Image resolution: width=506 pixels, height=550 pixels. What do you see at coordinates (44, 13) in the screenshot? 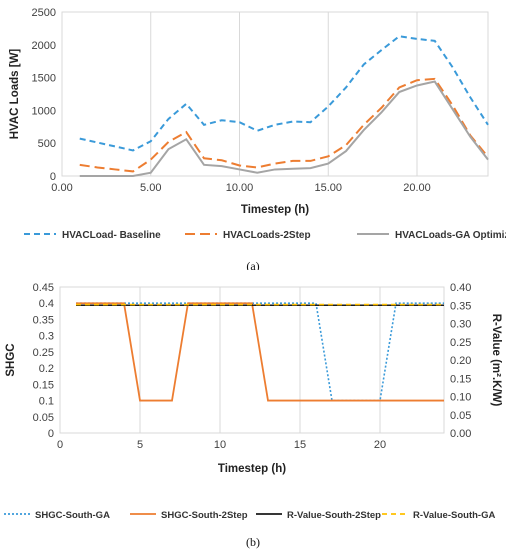
I see `y-tick-label: 2500` at bounding box center [44, 13].